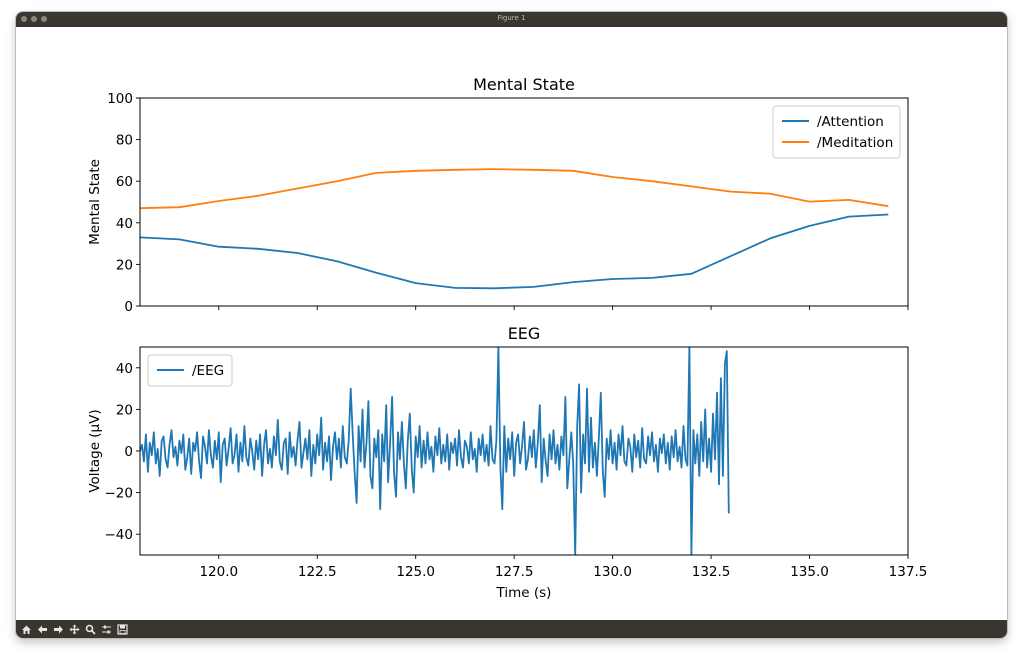  I want to click on home-icon, so click(26, 629).